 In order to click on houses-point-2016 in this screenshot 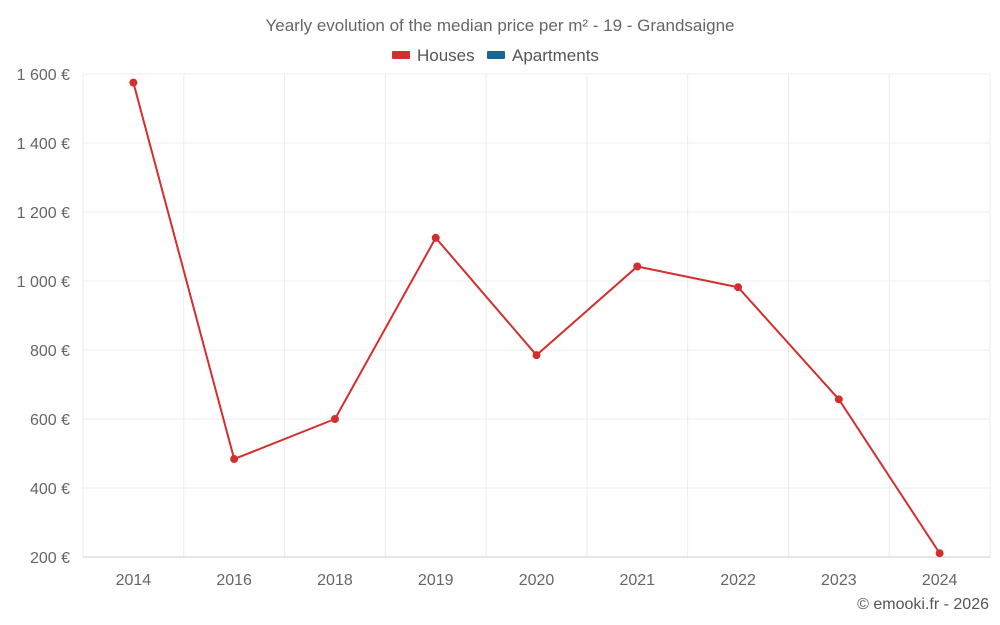, I will do `click(234, 459)`.